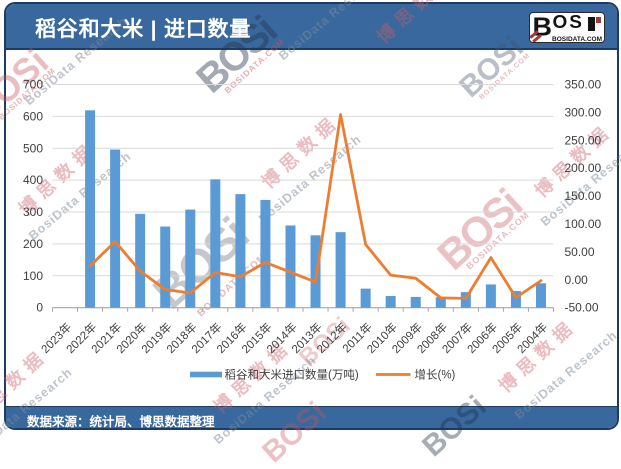 The width and height of the screenshot is (621, 469). Describe the element at coordinates (33, 116) in the screenshot. I see `svg-text: 600` at that location.